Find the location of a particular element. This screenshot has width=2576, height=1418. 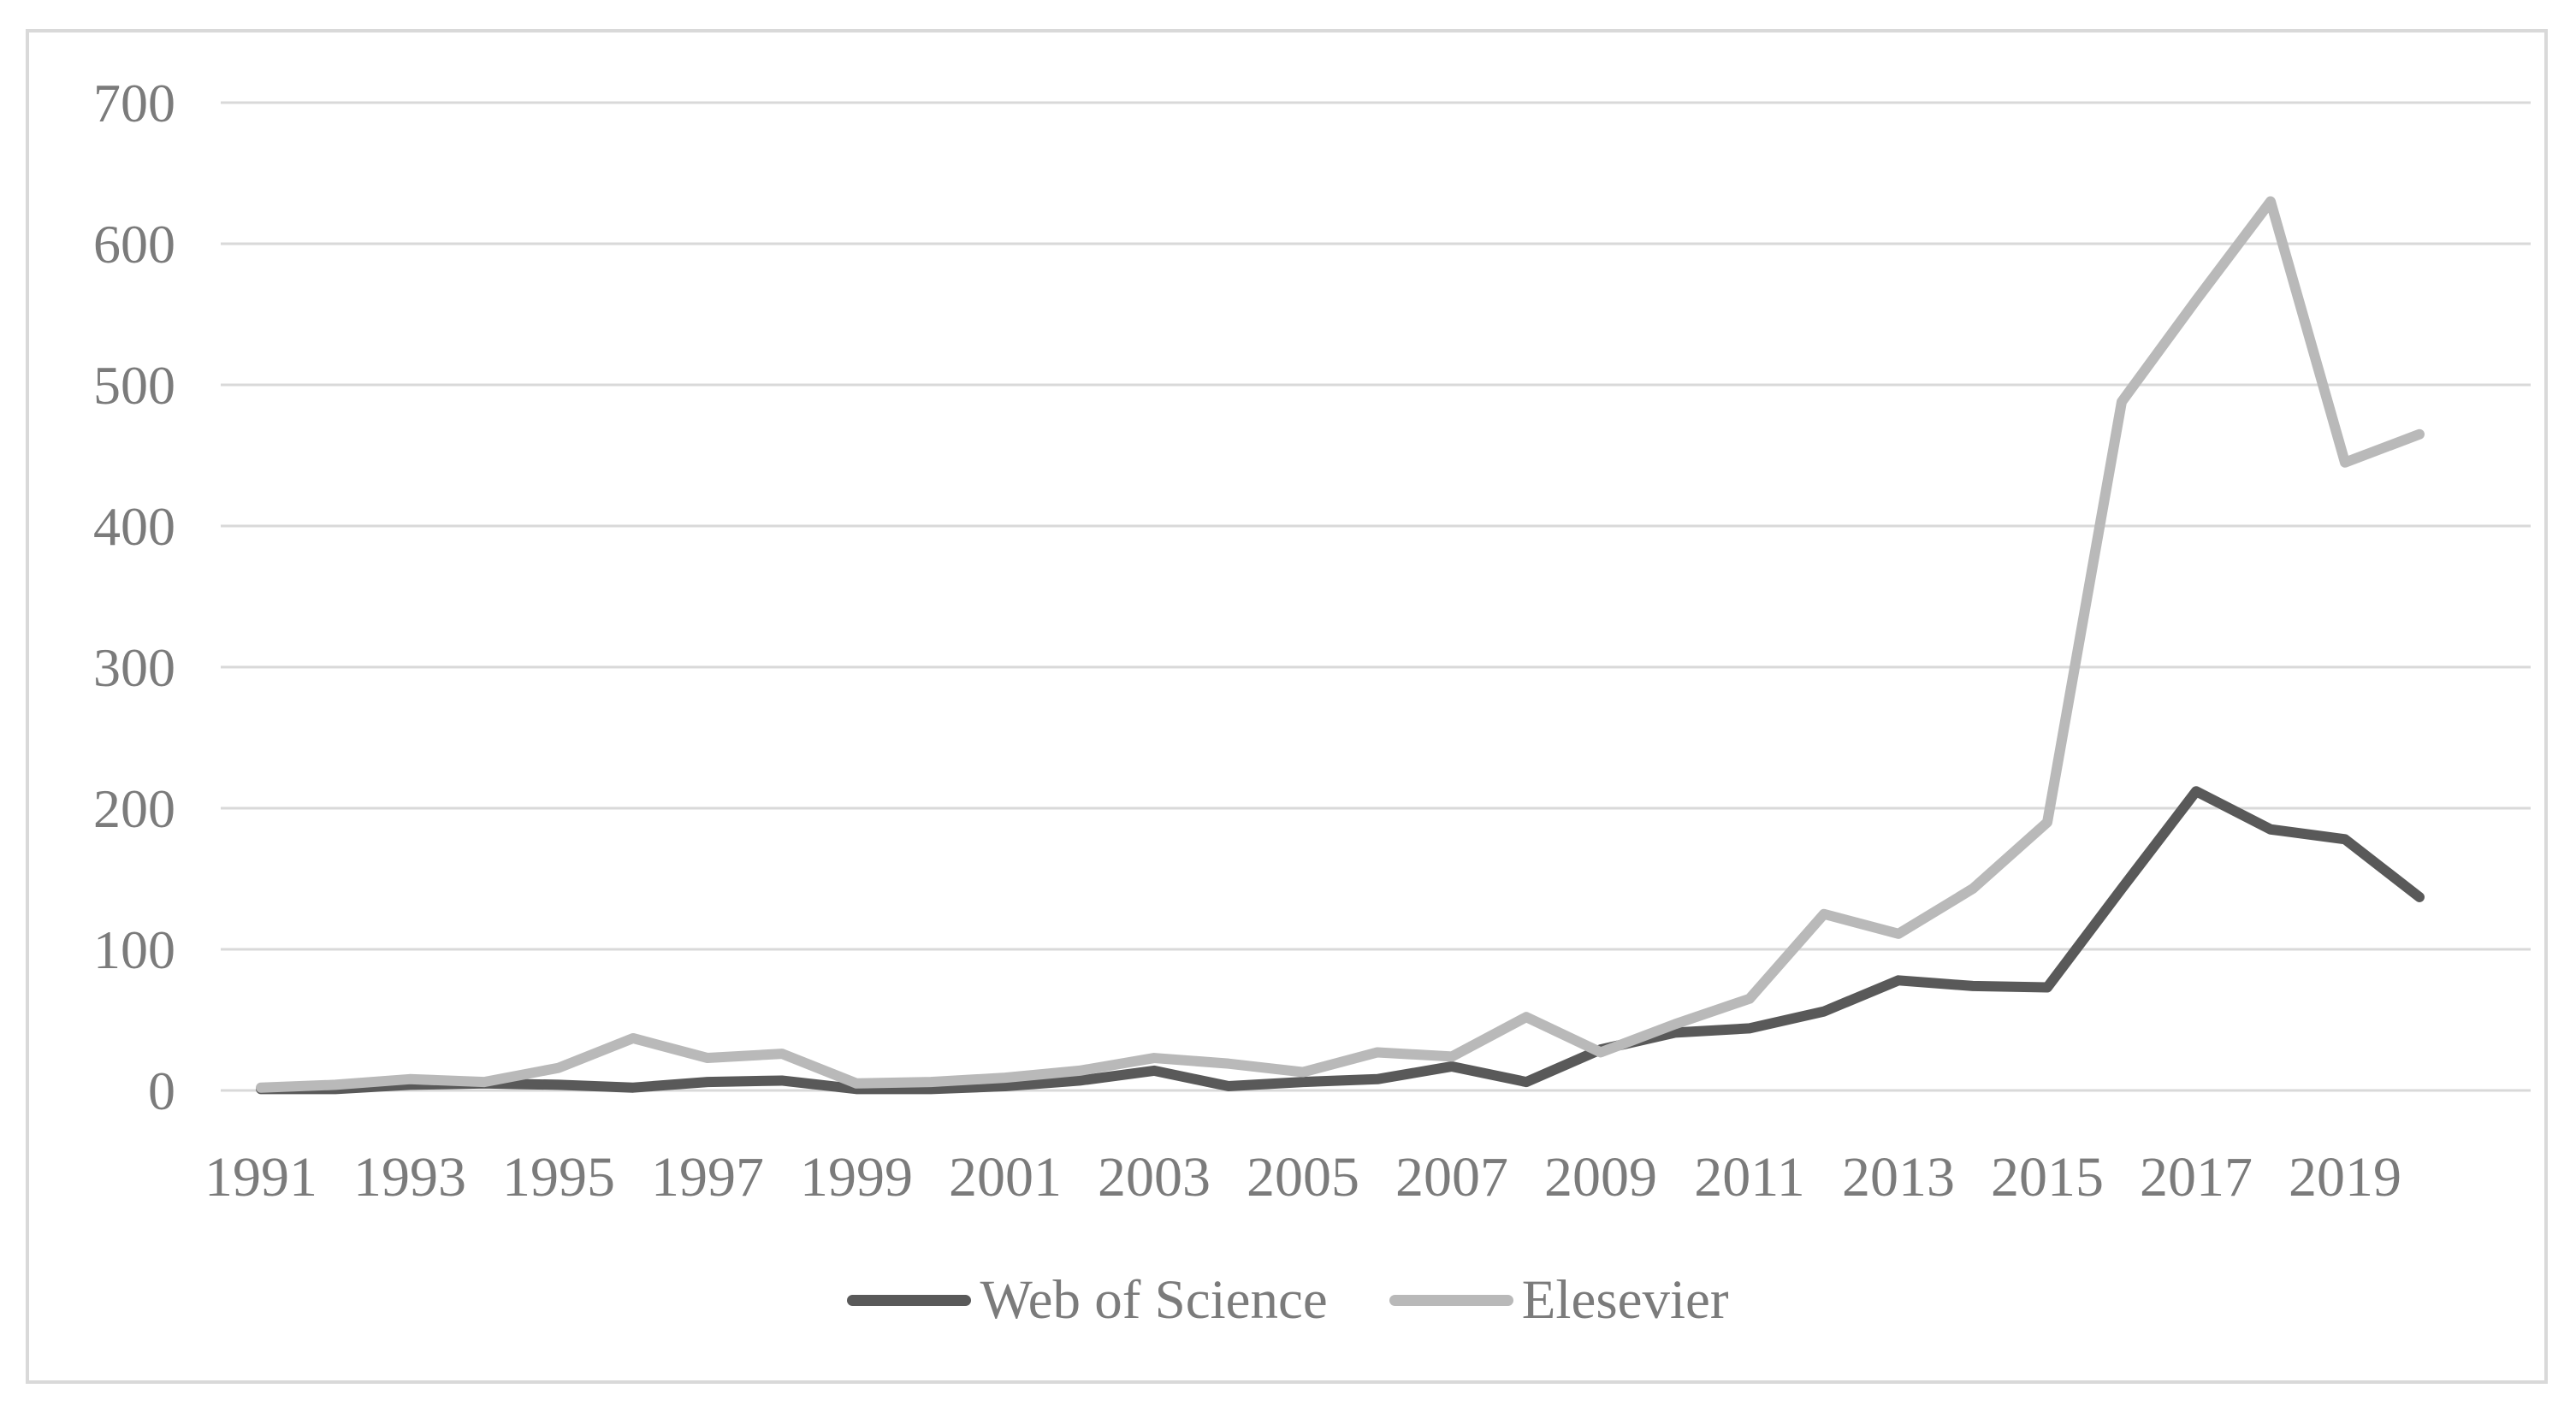

legend-item-web-of-science: Web of Science is located at coordinates (1087, 1300).